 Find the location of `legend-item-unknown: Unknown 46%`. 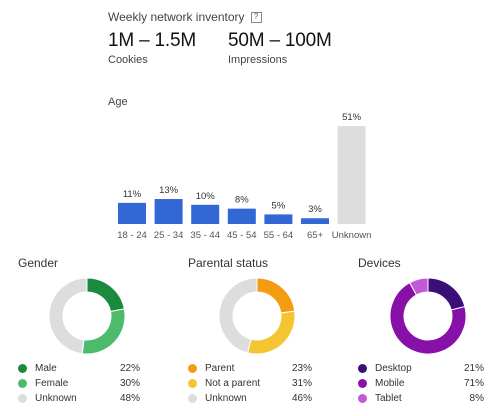

legend-item-unknown: Unknown 46% is located at coordinates (250, 398).